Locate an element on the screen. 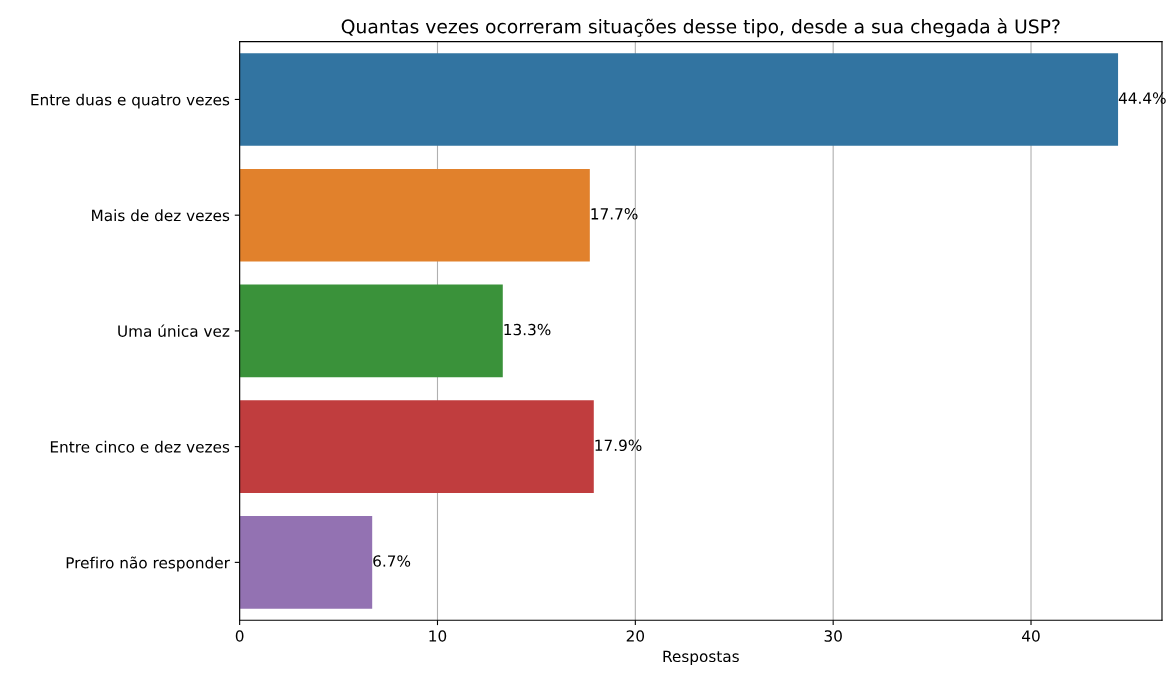  y-tick-label: Uma única vez is located at coordinates (174, 330).